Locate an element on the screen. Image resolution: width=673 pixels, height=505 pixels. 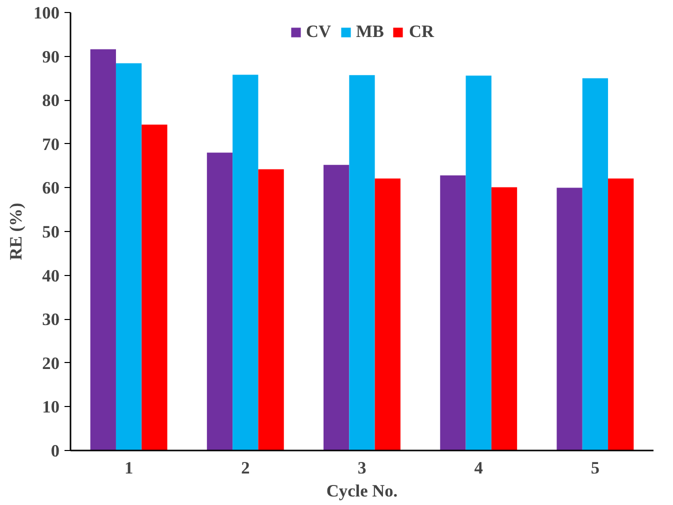
y-tick-label: 80 is located at coordinates (51, 100).